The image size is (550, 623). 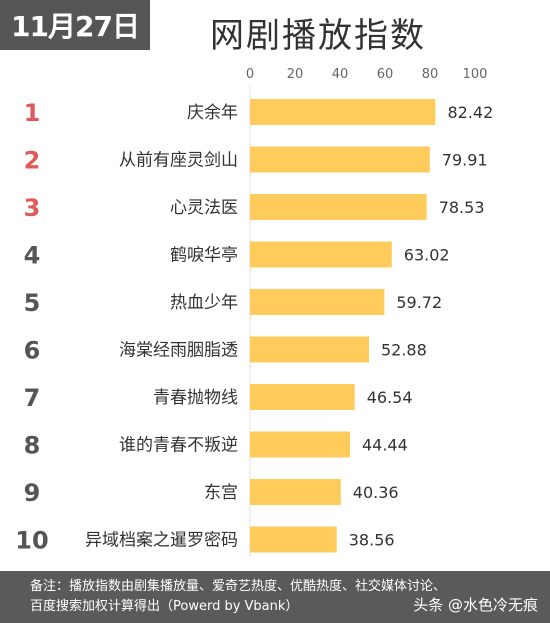 What do you see at coordinates (390, 397) in the screenshot?
I see `data-label: 46.54` at bounding box center [390, 397].